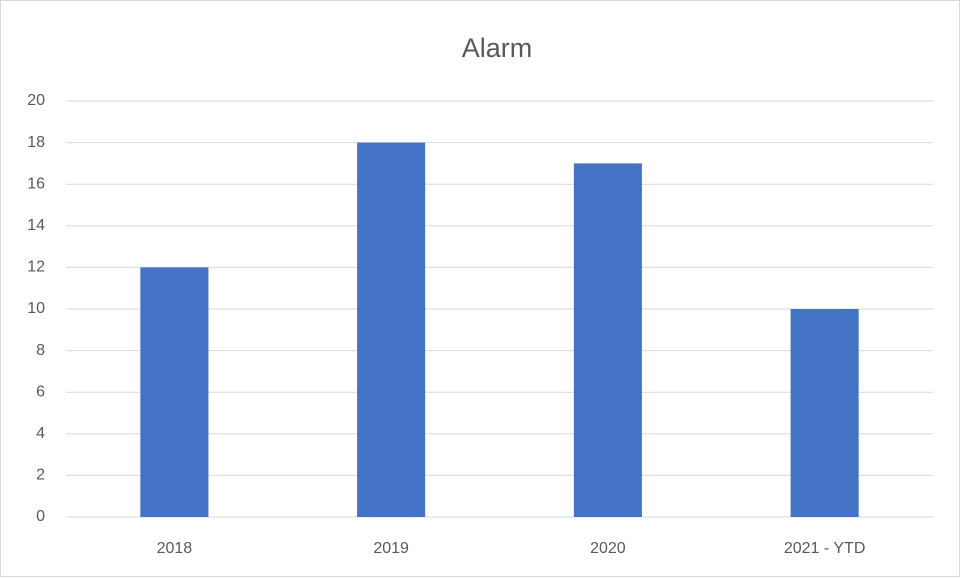  What do you see at coordinates (36, 183) in the screenshot?
I see `y-tick-label: 16` at bounding box center [36, 183].